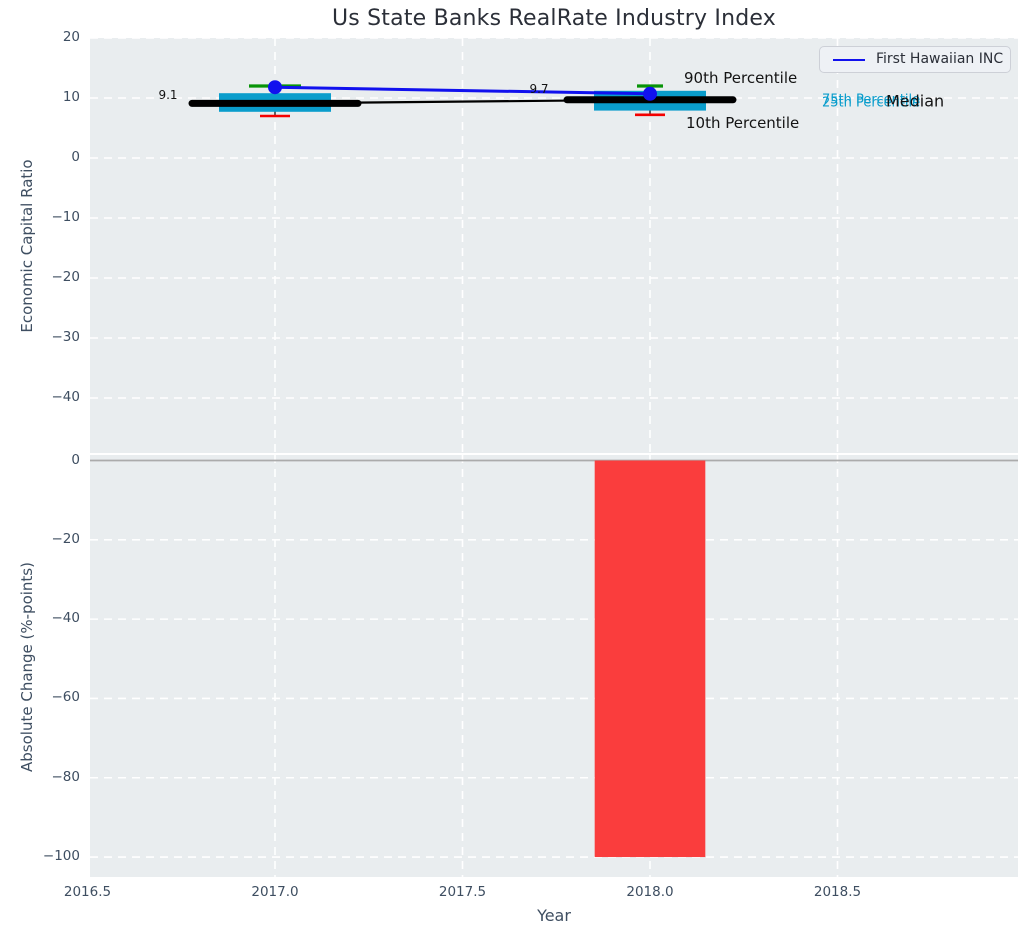  I want to click on y-tick-label-bottom: −60, so click(66, 697).